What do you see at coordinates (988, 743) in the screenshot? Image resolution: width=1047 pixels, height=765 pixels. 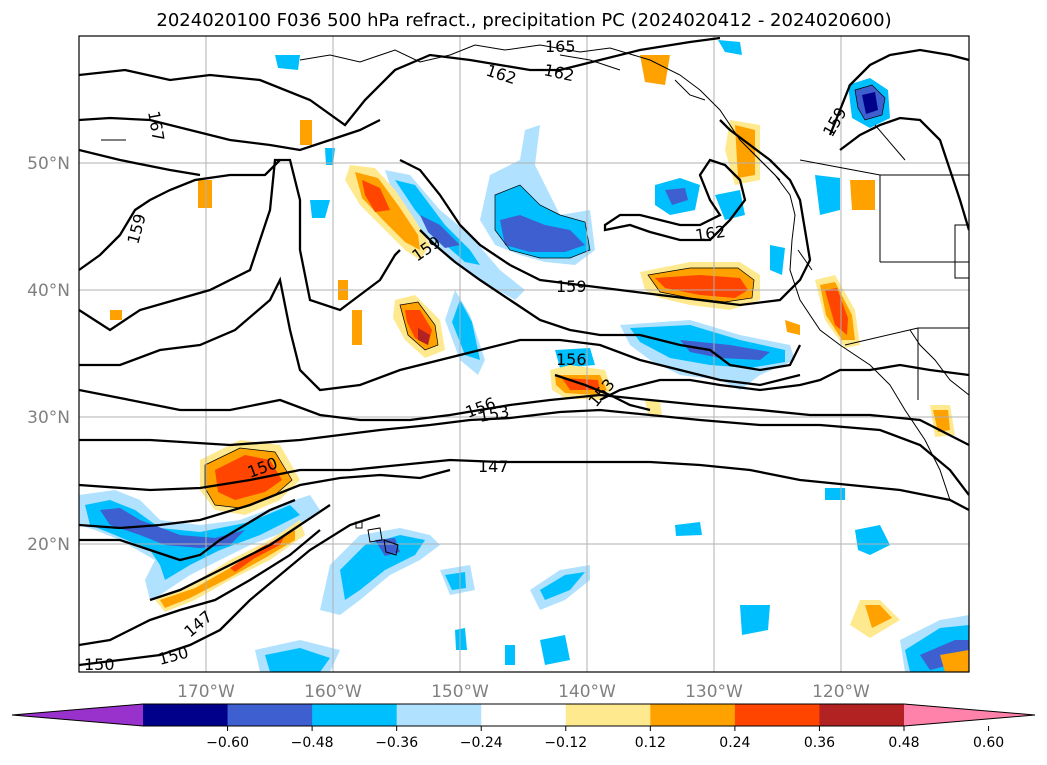 I see `colorbar-tick-label: 0.60` at bounding box center [988, 743].